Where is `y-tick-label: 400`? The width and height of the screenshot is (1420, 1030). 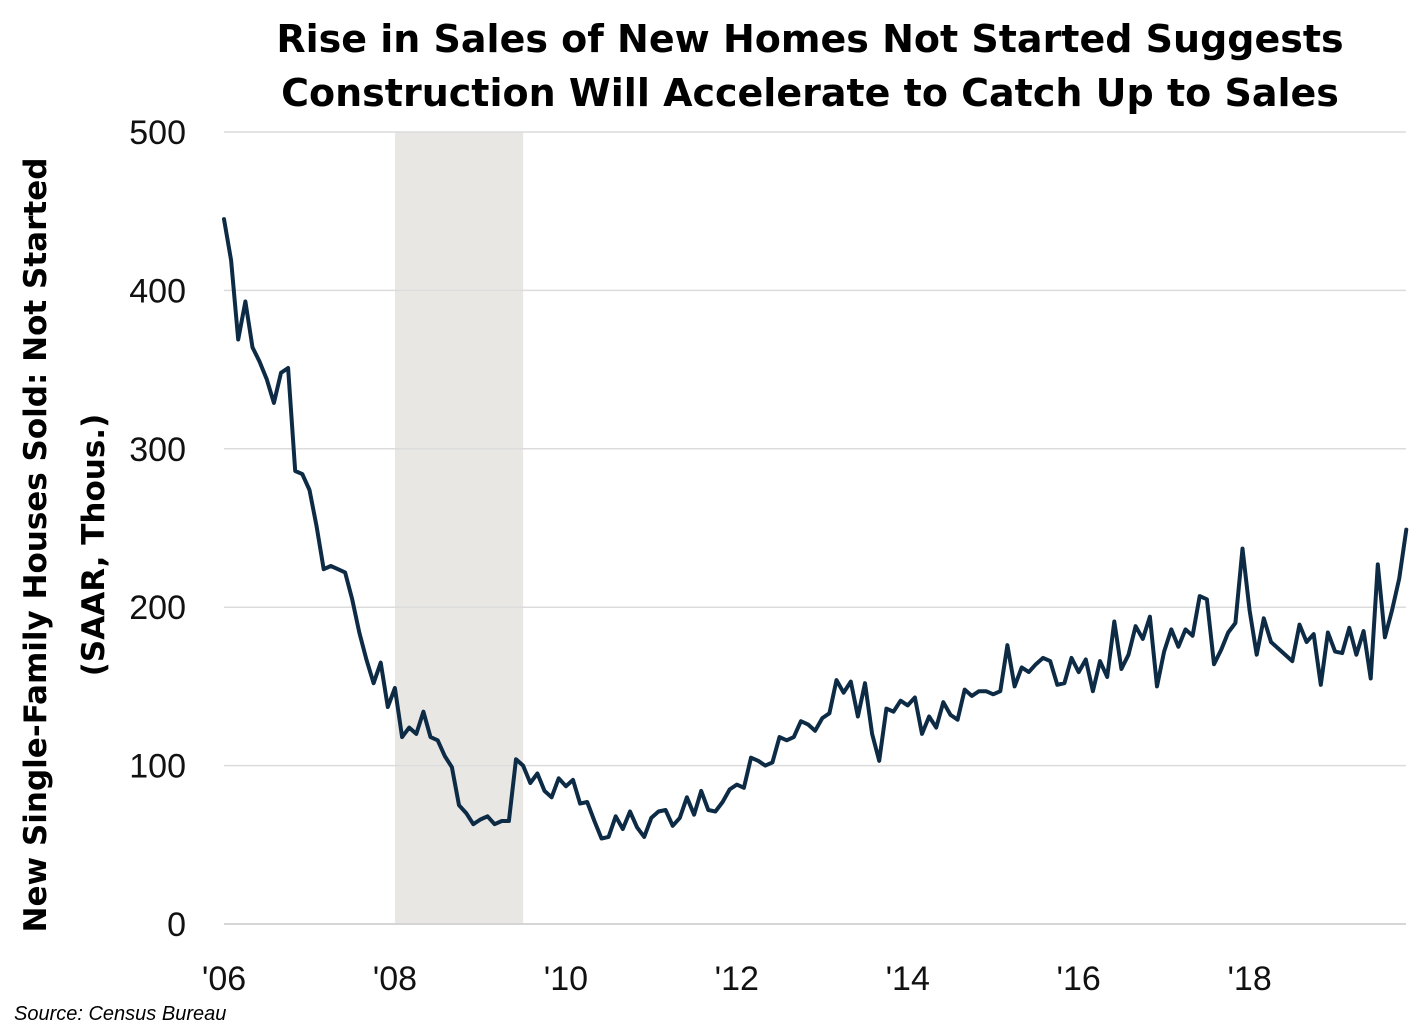 y-tick-label: 400 is located at coordinates (157, 291).